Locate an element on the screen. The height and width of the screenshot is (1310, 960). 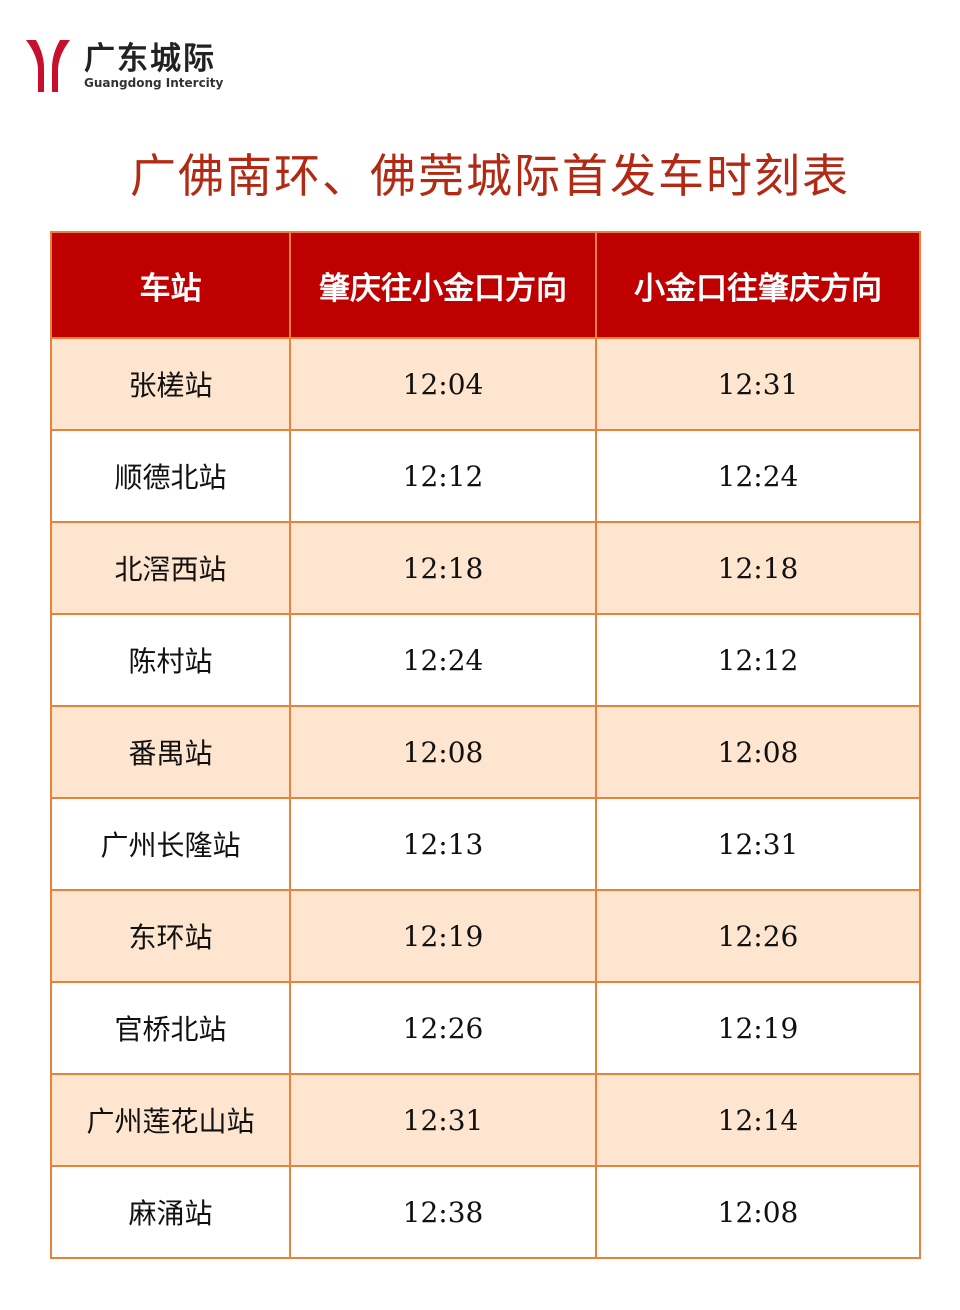
table-row: 番禺站 12:08 12:08 is located at coordinates (485, 752).